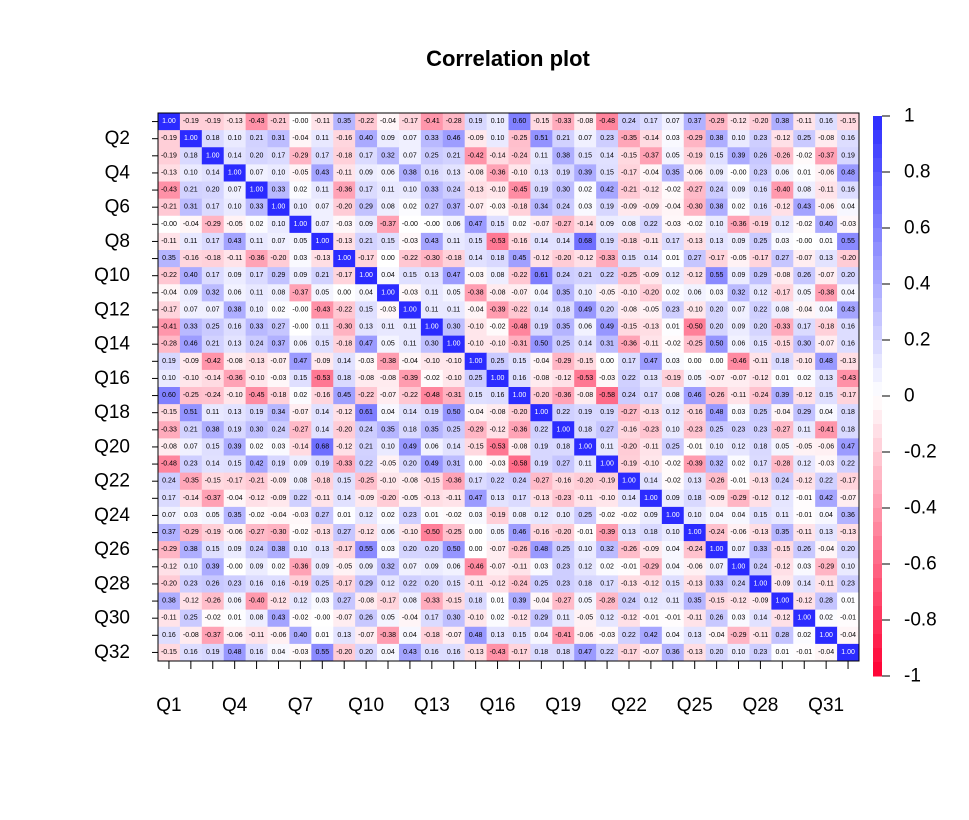  What do you see at coordinates (366, 378) in the screenshot?
I see `cell-value-label: -0.08` at bounding box center [366, 378].